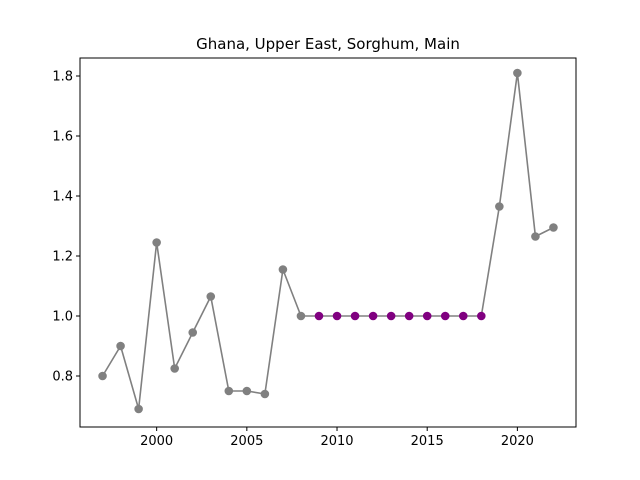 The image size is (640, 480). Describe the element at coordinates (62, 137) in the screenshot. I see `y-tick-label: 1.6` at that location.